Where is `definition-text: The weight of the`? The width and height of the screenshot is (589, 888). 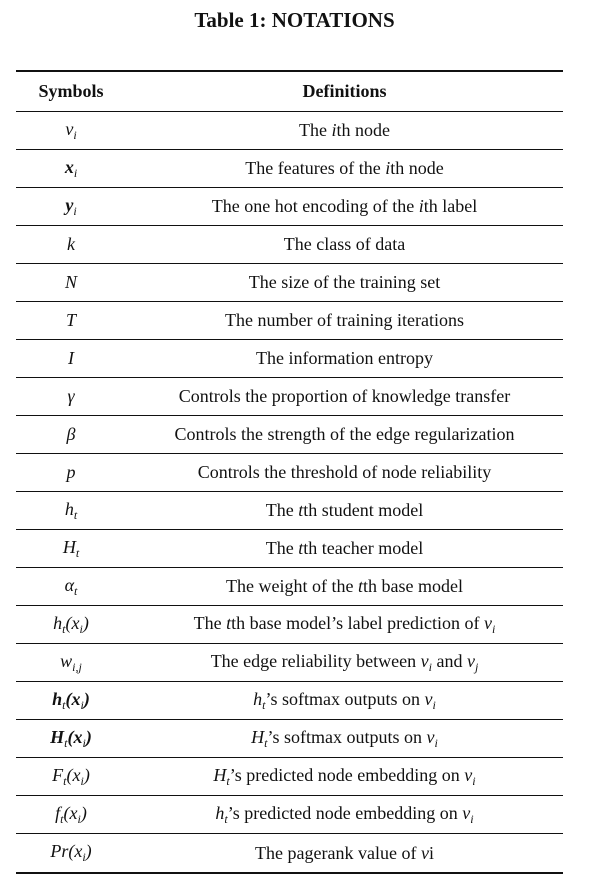 definition-text: The weight of the is located at coordinates (292, 586).